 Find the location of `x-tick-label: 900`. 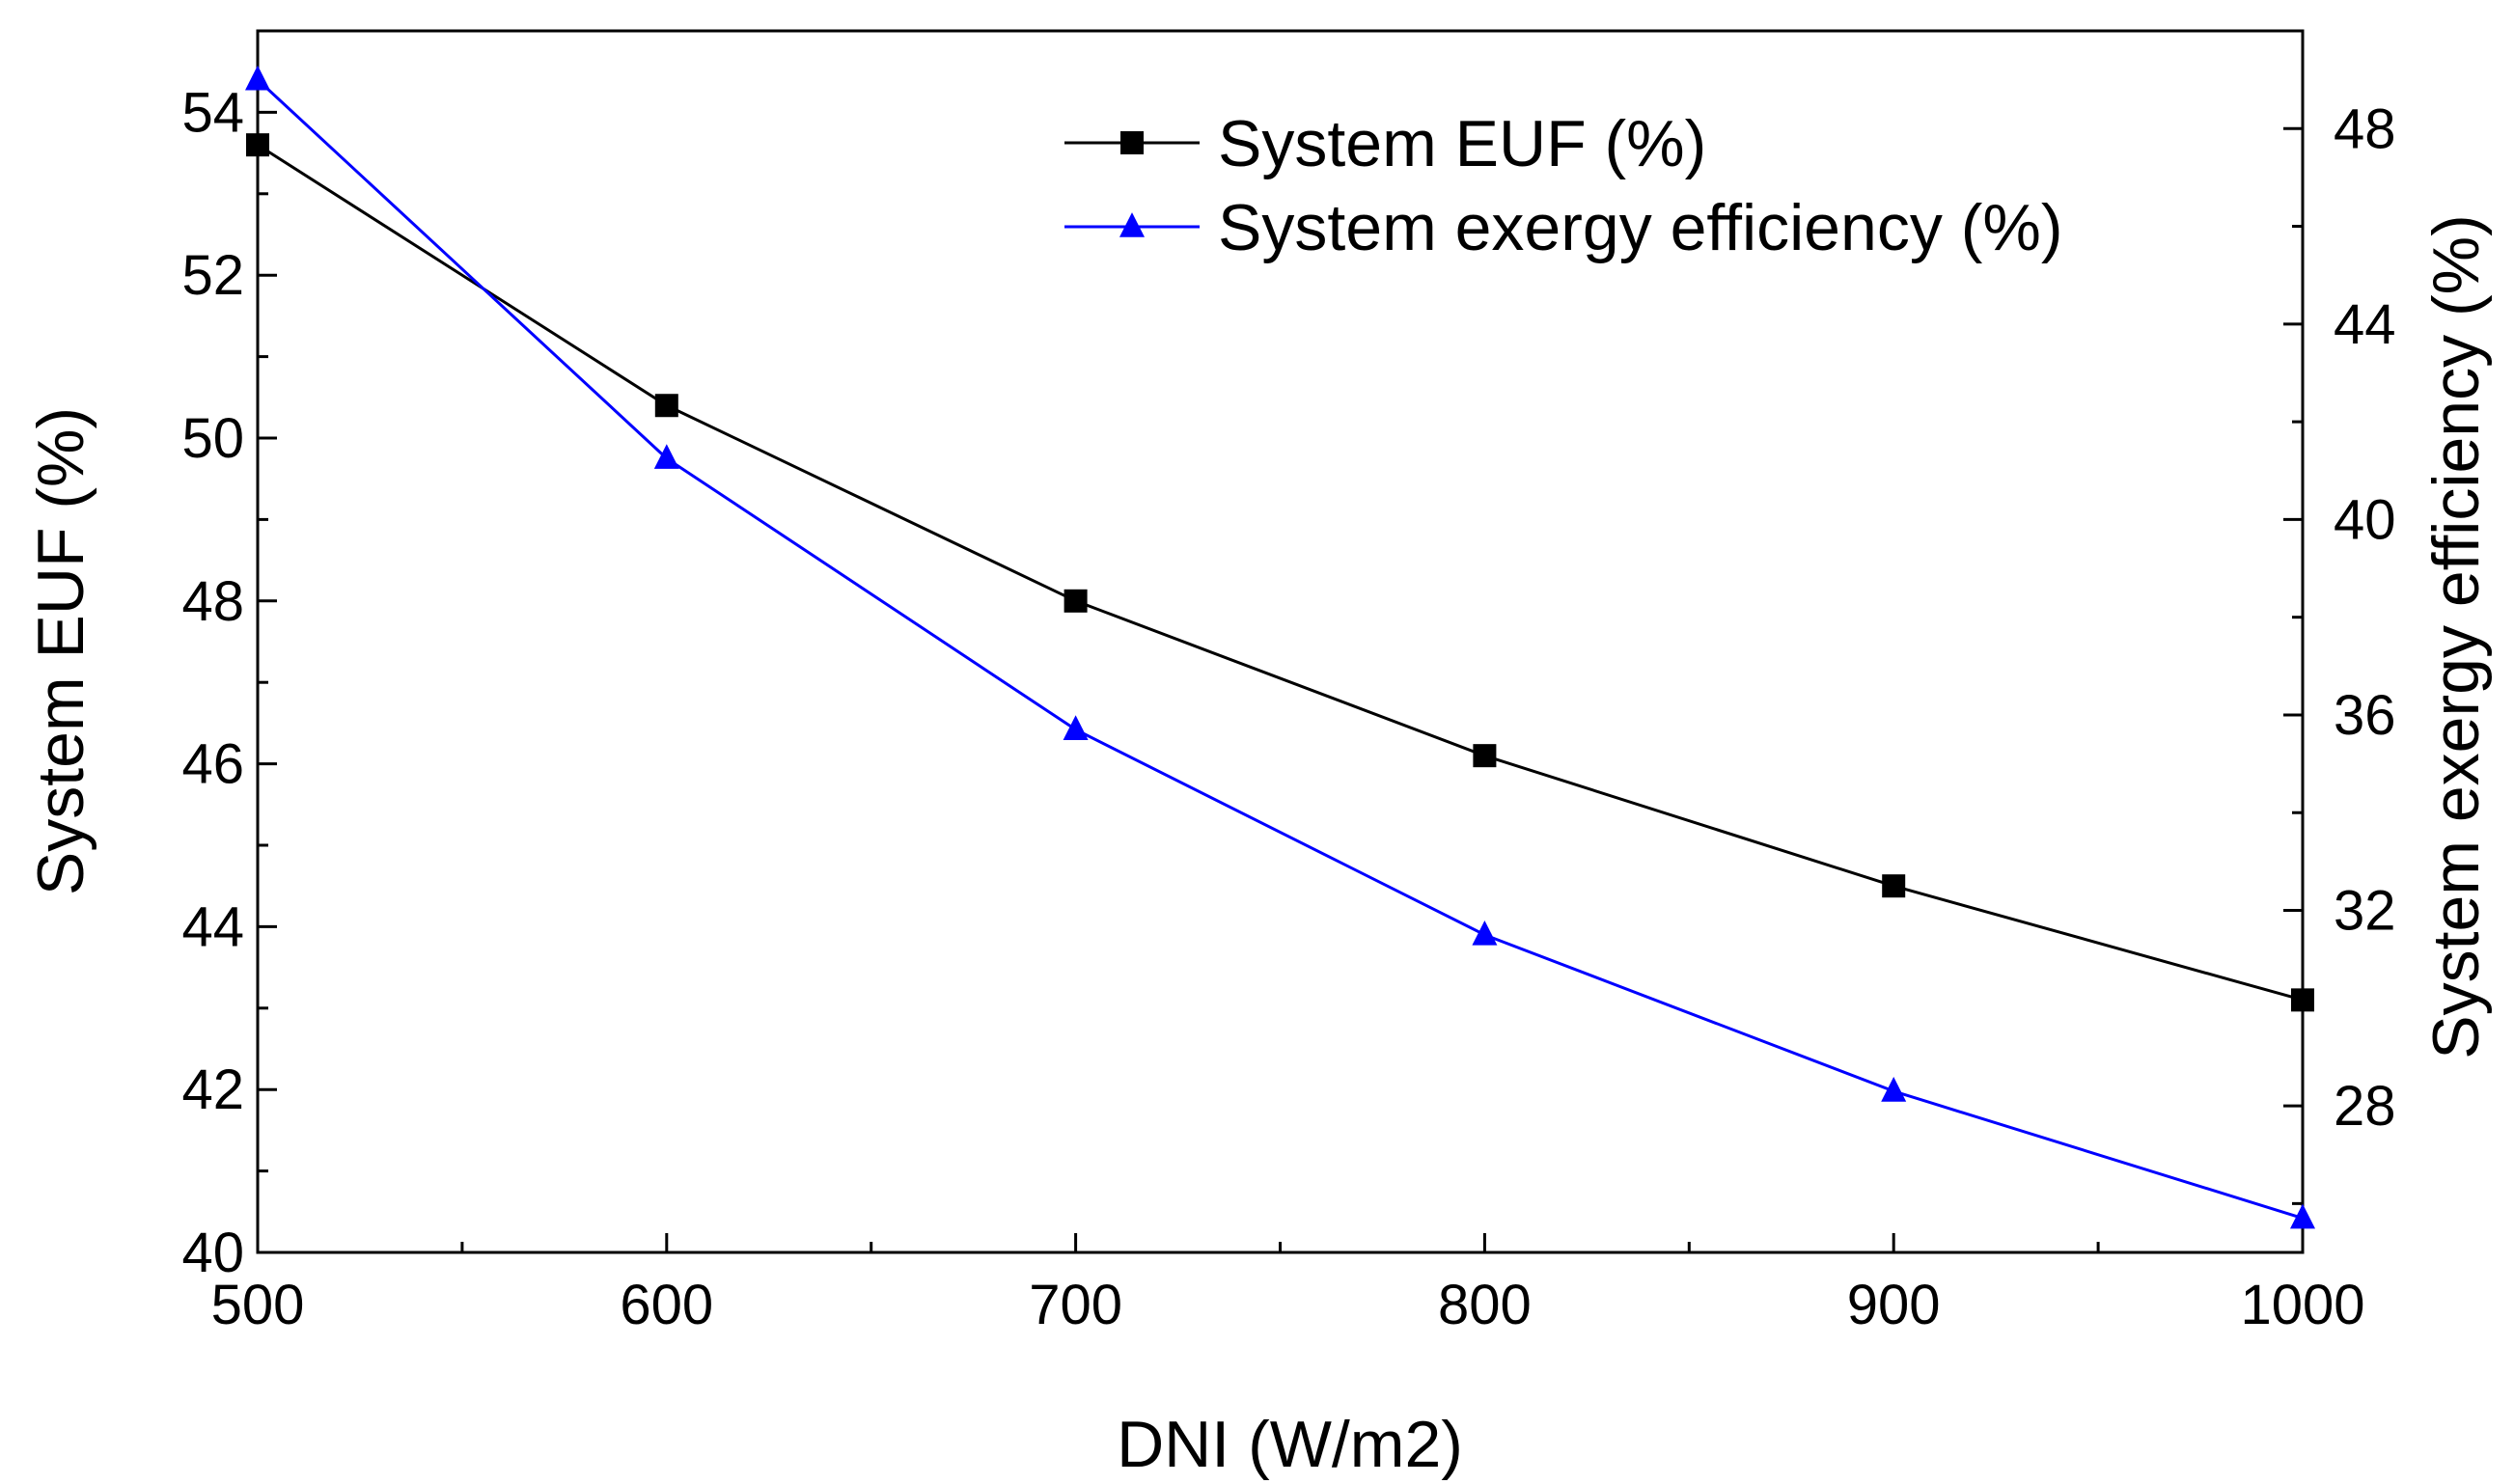

x-tick-label: 900 is located at coordinates (1894, 1305).